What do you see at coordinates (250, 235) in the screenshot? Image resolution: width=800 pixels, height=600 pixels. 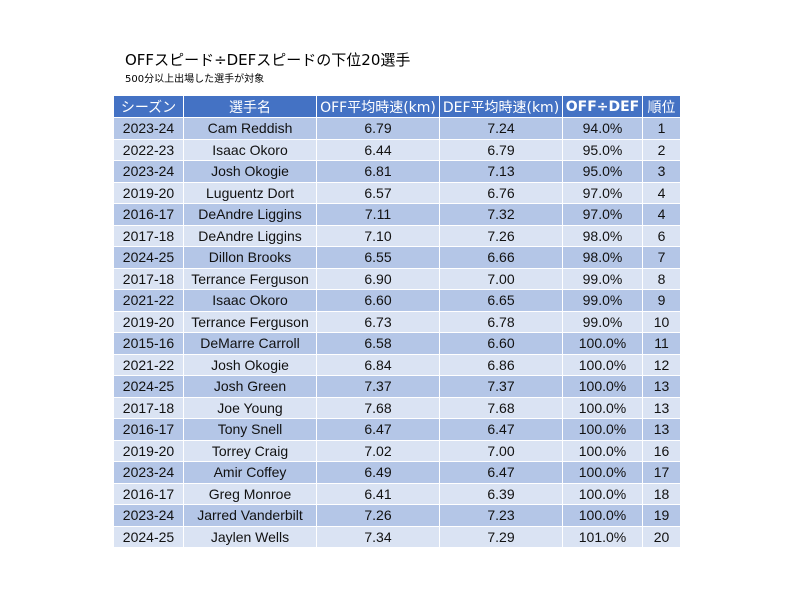 I see `cell-player: DeAndre Liggins` at bounding box center [250, 235].